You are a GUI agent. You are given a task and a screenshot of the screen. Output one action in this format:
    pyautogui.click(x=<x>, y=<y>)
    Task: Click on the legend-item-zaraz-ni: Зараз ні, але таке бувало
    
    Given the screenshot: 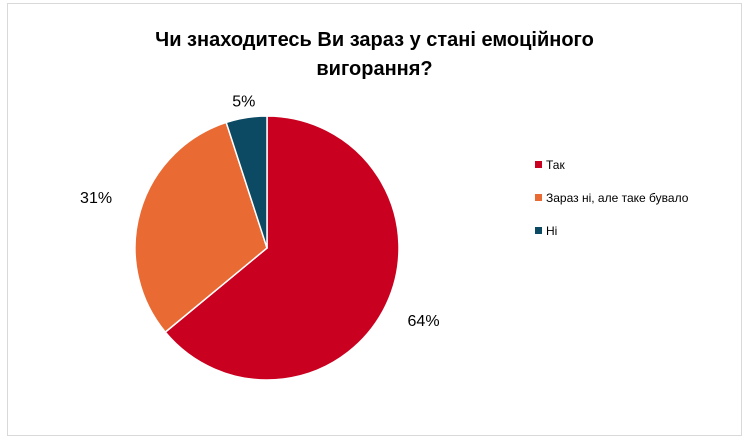 What is the action you would take?
    pyautogui.click(x=611, y=198)
    